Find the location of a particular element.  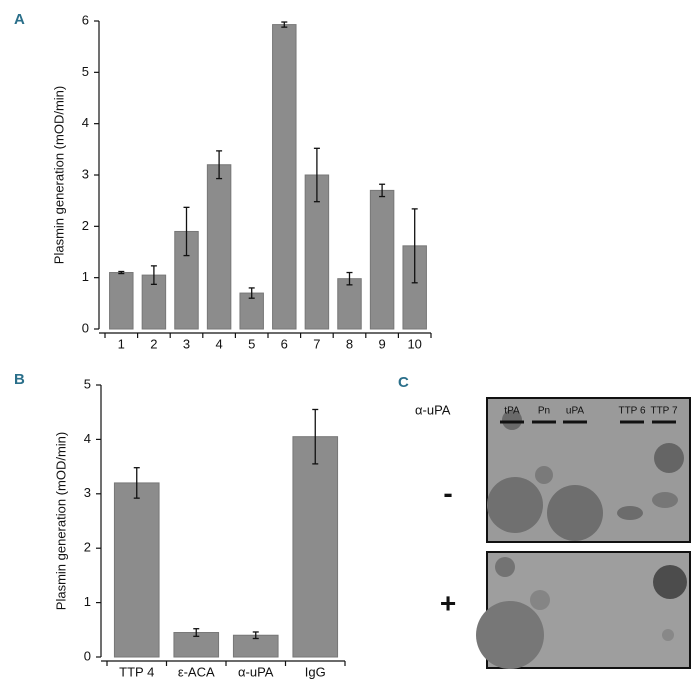

x-tick-label: 10 is located at coordinates (414, 343).